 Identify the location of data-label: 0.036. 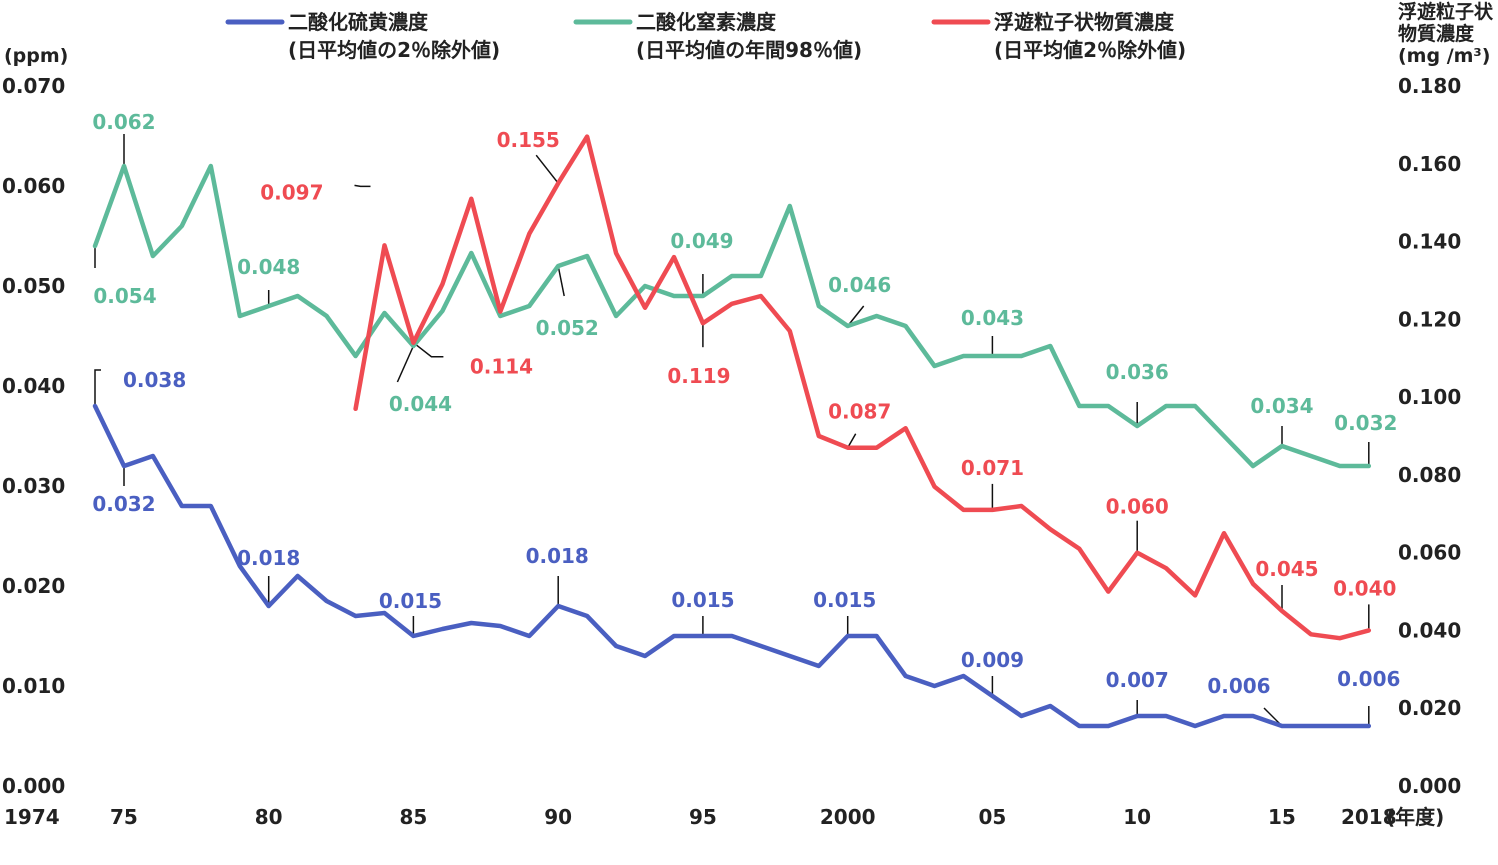
(1137, 372).